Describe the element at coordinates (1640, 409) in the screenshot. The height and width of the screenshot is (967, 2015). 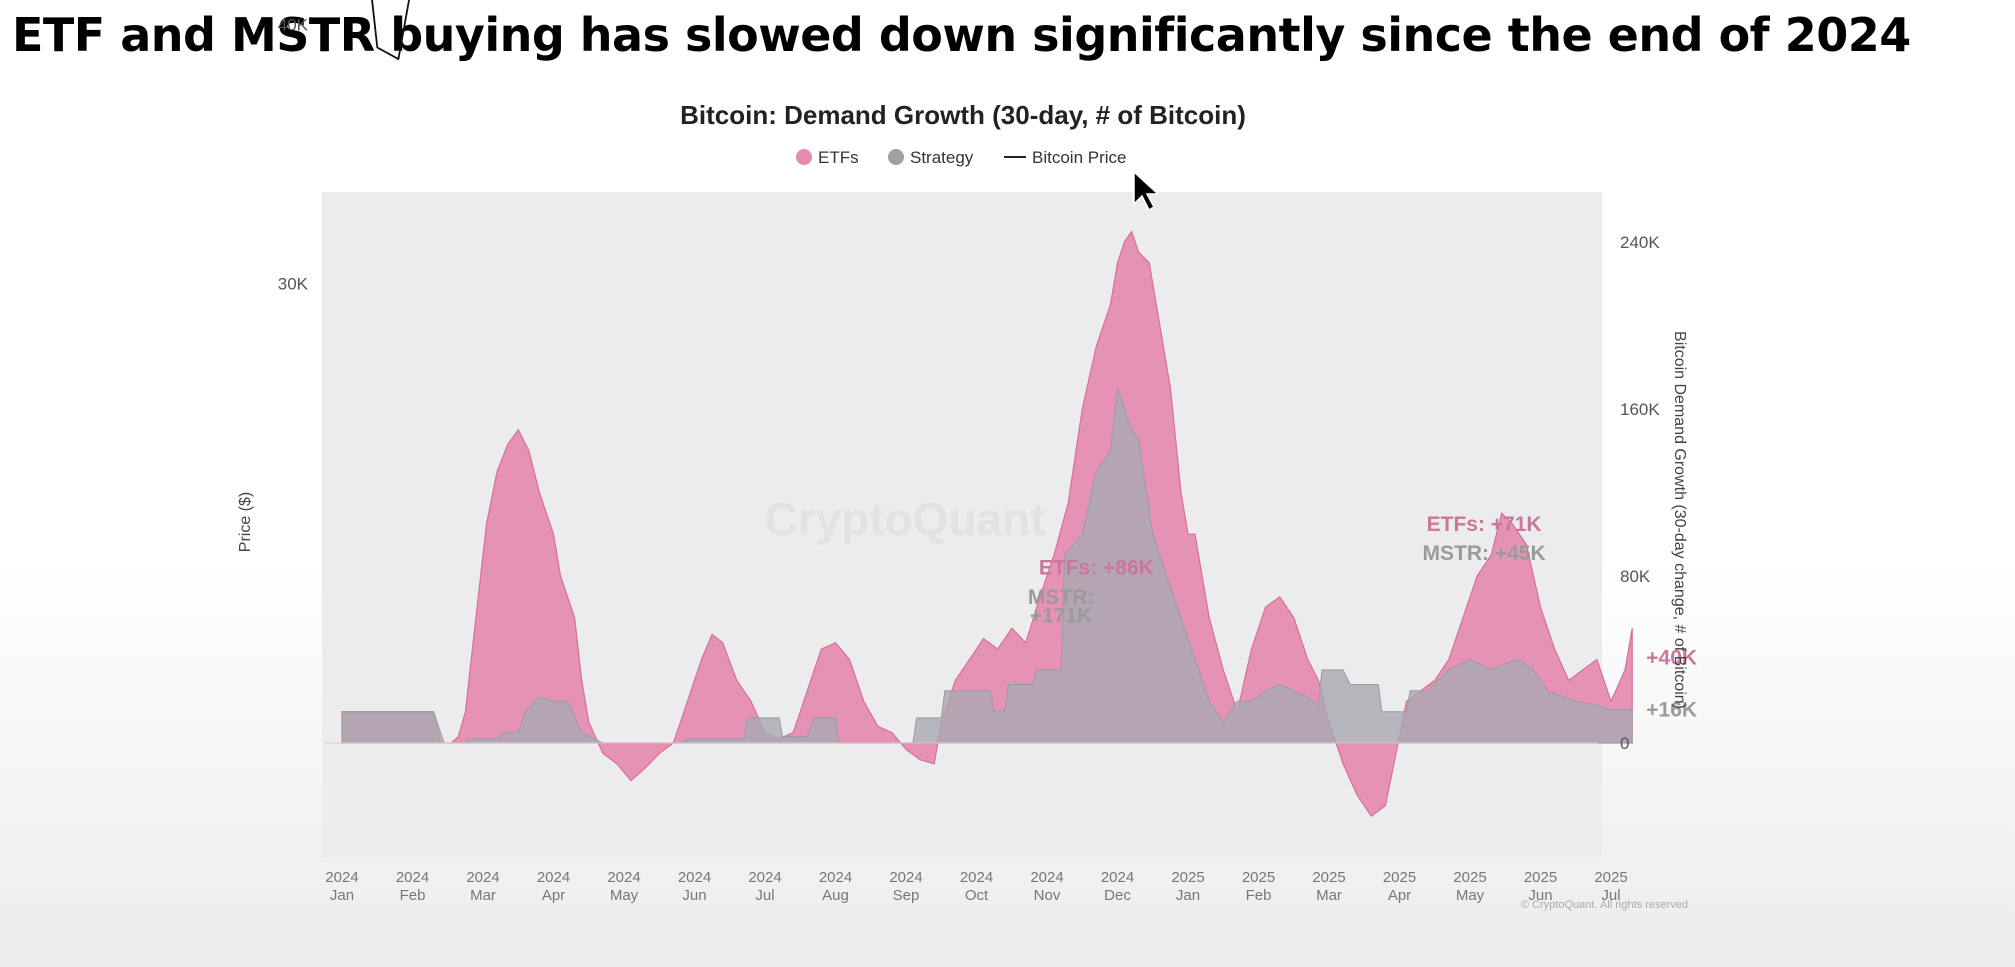
I see `right-tick-label: 160K` at that location.